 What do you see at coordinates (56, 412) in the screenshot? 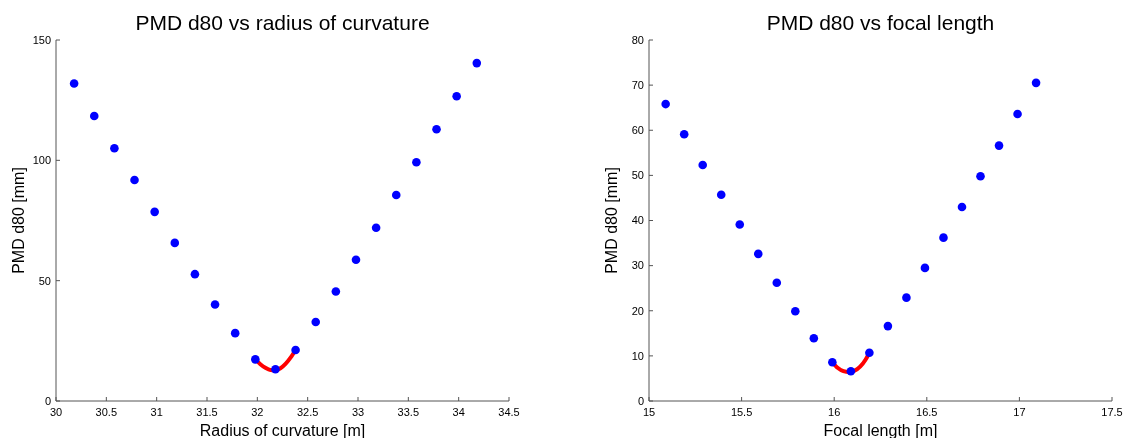
I see `x-tick-label: 30` at bounding box center [56, 412].